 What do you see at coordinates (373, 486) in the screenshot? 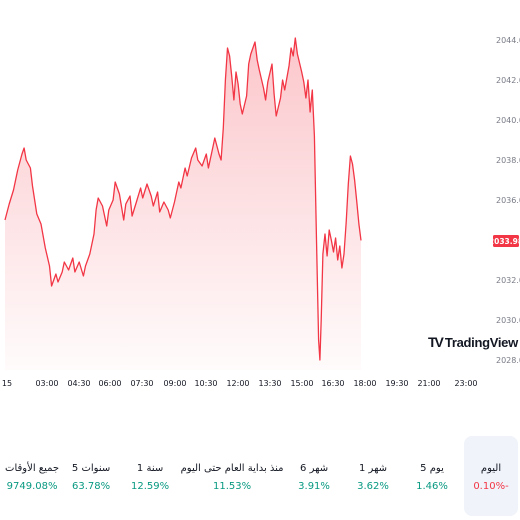
I see `period-value: 3.62%` at bounding box center [373, 486].